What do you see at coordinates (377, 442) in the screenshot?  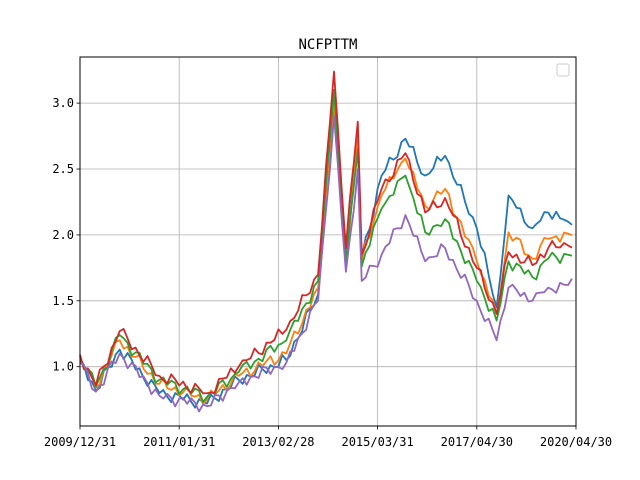 I see `x-tick-label: 2015/03/31` at bounding box center [377, 442].